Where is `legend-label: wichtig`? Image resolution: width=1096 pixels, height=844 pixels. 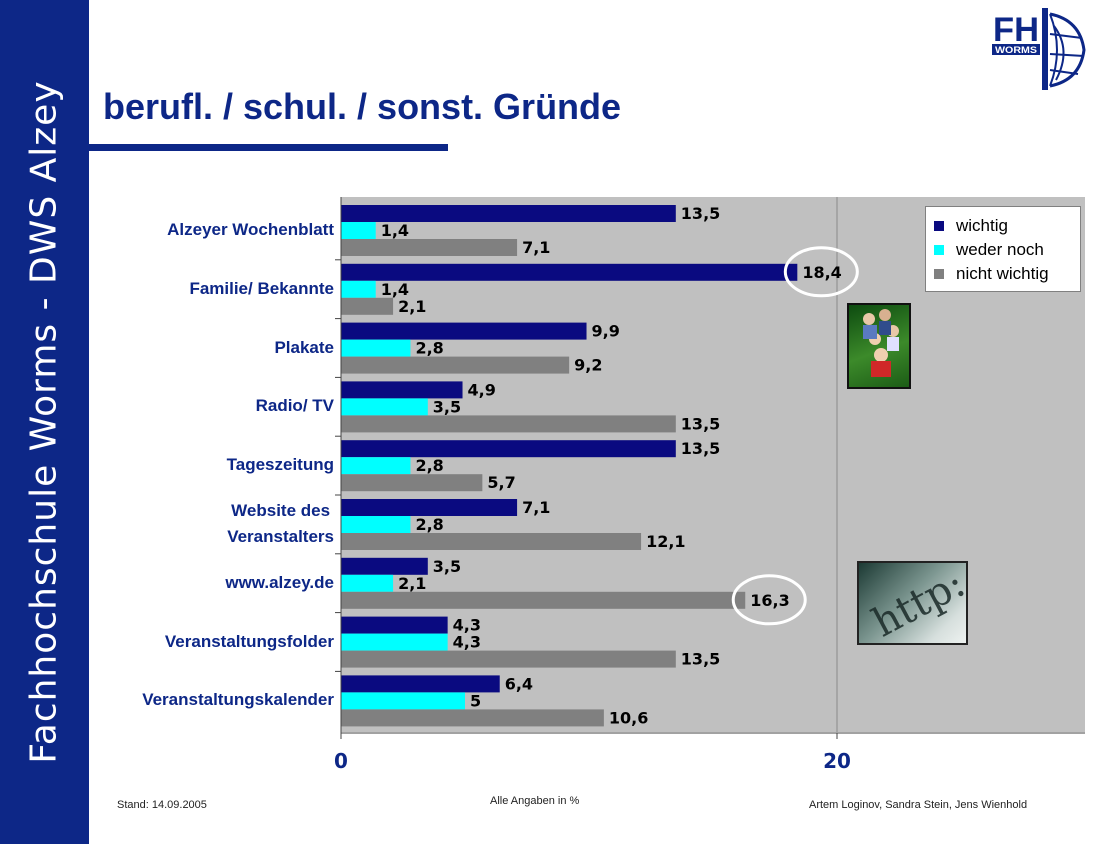 legend-label: wichtig is located at coordinates (982, 225).